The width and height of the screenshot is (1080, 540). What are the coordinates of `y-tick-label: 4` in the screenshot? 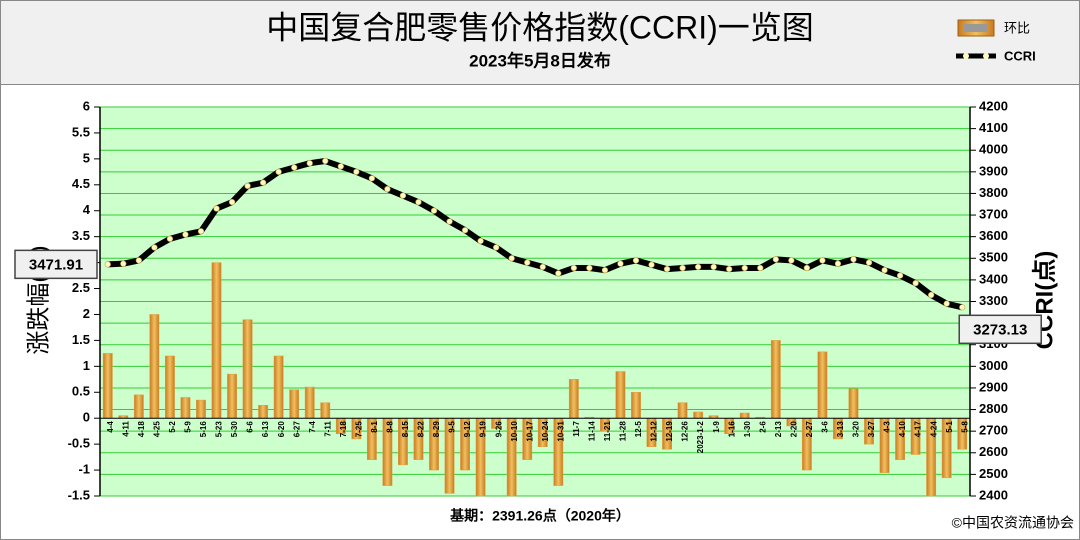 It's located at (87, 209).